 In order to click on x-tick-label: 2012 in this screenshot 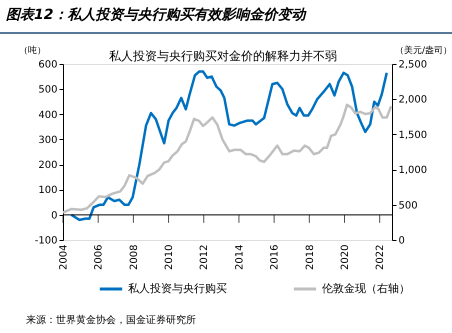, I will do `click(204, 257)`.